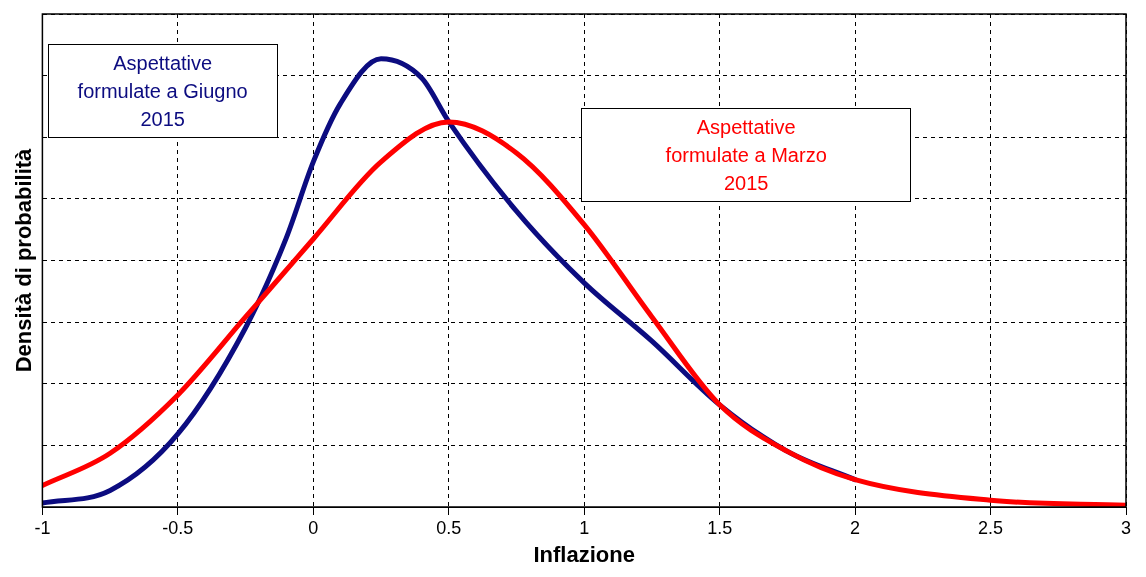  Describe the element at coordinates (1126, 527) in the screenshot. I see `x-tick-label: 3` at that location.